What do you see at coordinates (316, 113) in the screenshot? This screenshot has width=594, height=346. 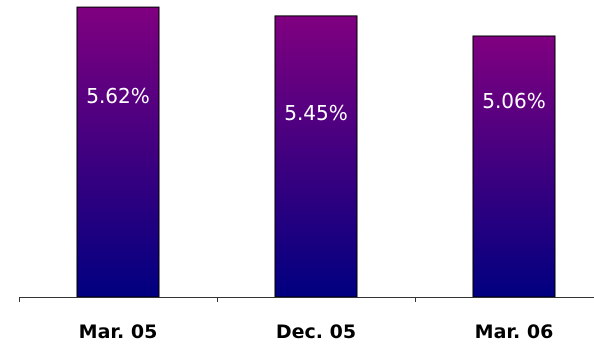 I see `bar-data-label: 5.45%` at bounding box center [316, 113].